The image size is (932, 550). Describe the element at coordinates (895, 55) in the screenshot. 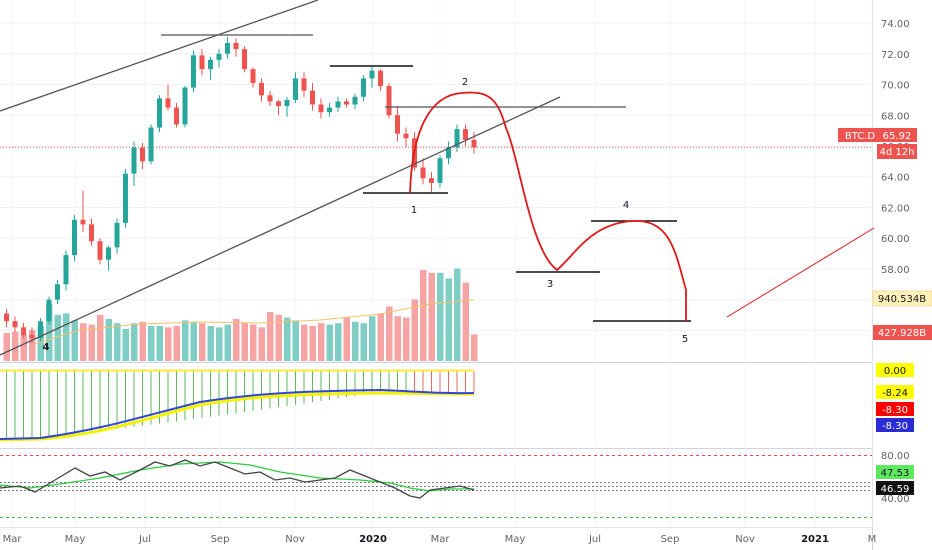

I see `price-tick-label: 72.00` at that location.